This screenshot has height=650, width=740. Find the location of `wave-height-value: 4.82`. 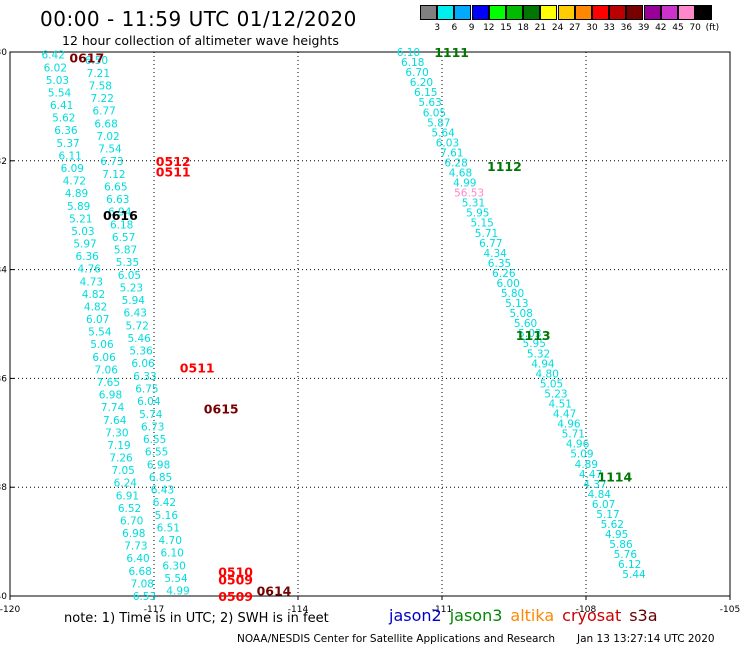

wave-height-value: 4.82 is located at coordinates (95, 307).